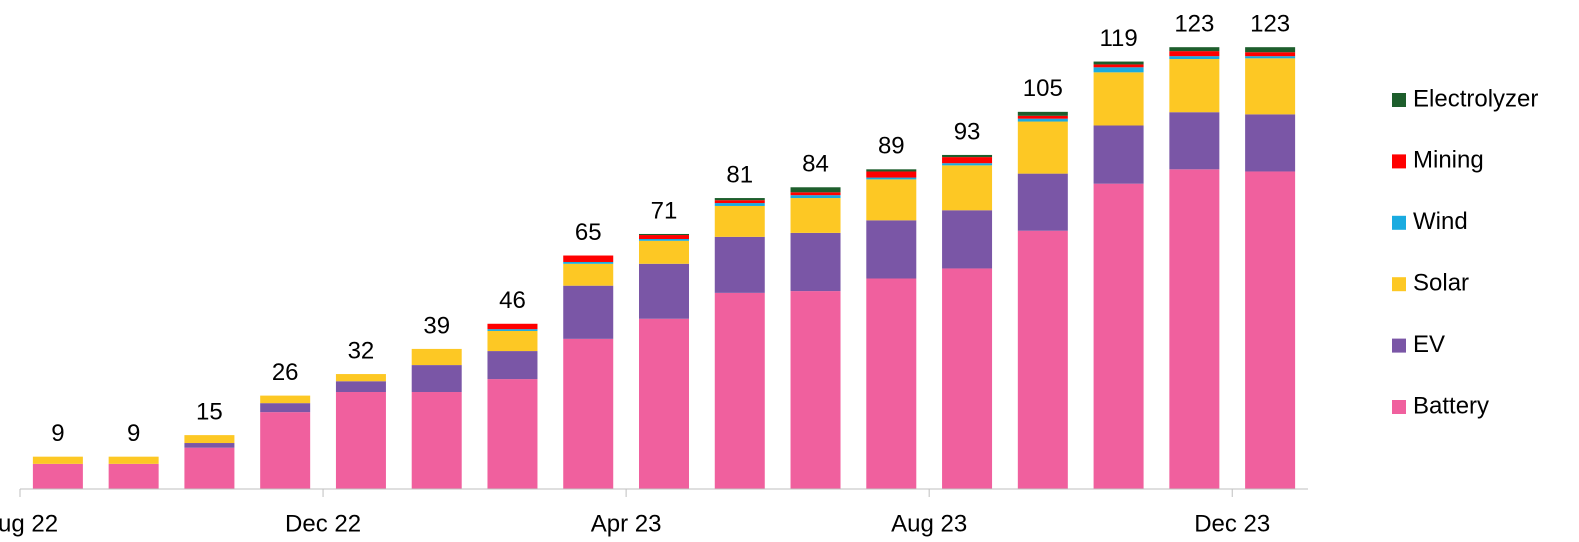  I want to click on legend-label: EV, so click(1429, 344).